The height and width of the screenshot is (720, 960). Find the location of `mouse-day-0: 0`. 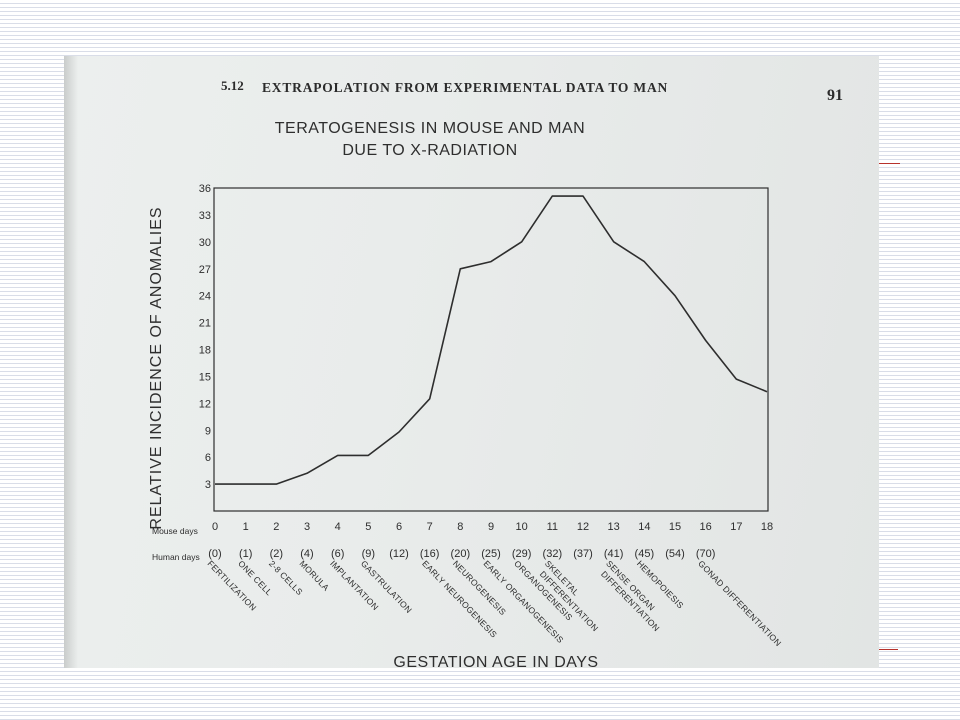

mouse-day-0: 0 is located at coordinates (215, 527).